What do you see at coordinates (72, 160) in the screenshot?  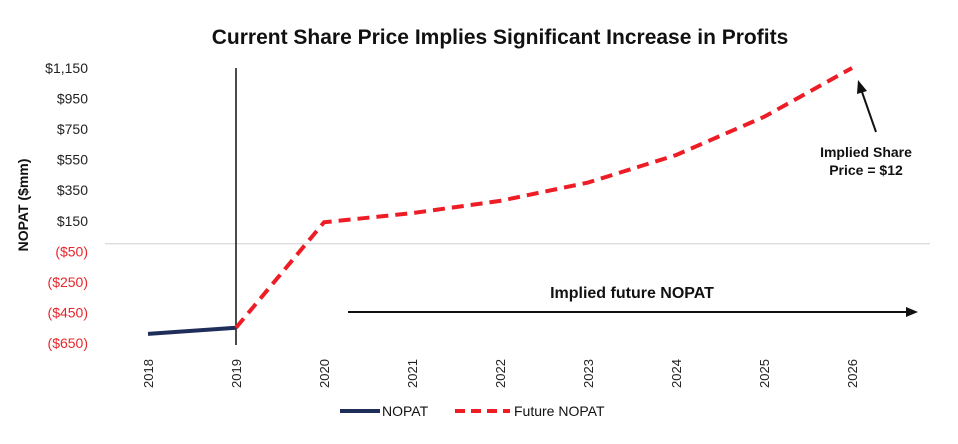 I see `y-tick-label: $550` at bounding box center [72, 160].